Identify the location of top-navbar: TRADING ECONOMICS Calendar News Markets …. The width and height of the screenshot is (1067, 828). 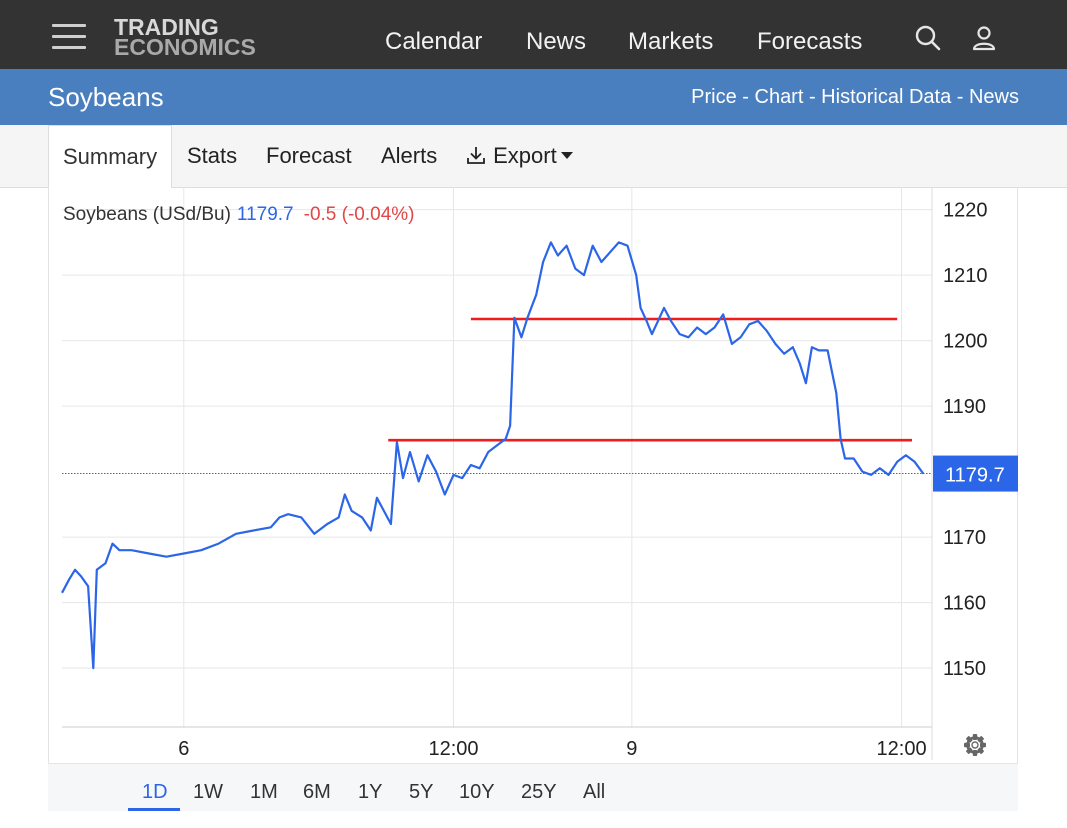
(533, 34).